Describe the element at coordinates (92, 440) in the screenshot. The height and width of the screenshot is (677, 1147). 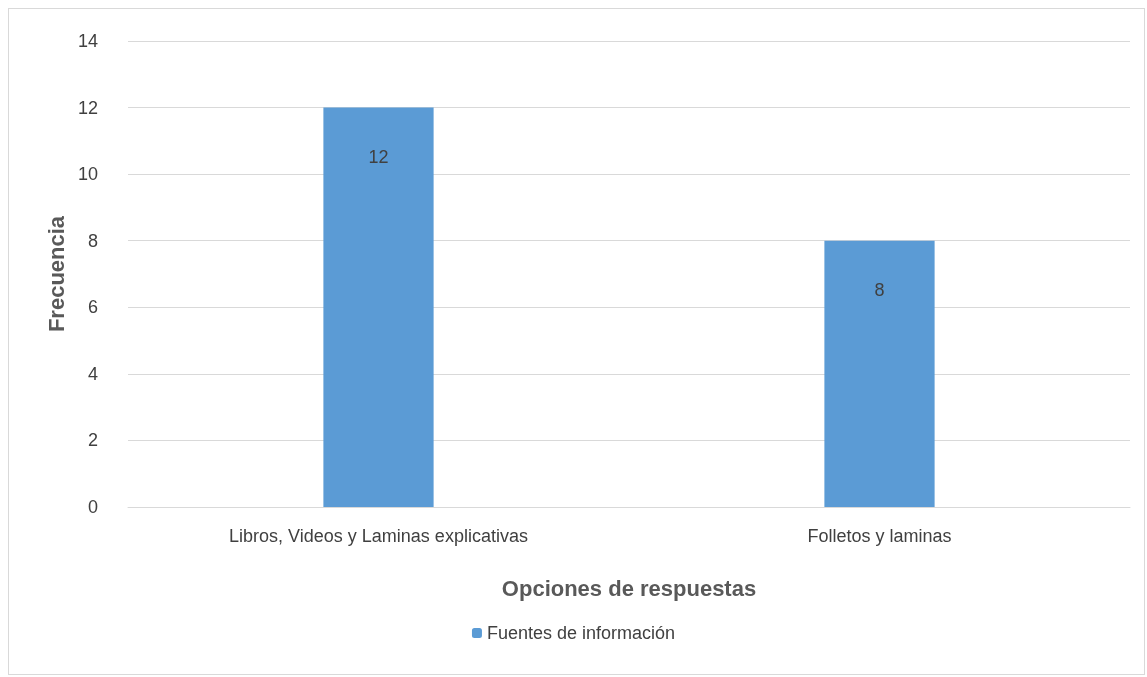
I see `y-tick-label: 2` at that location.